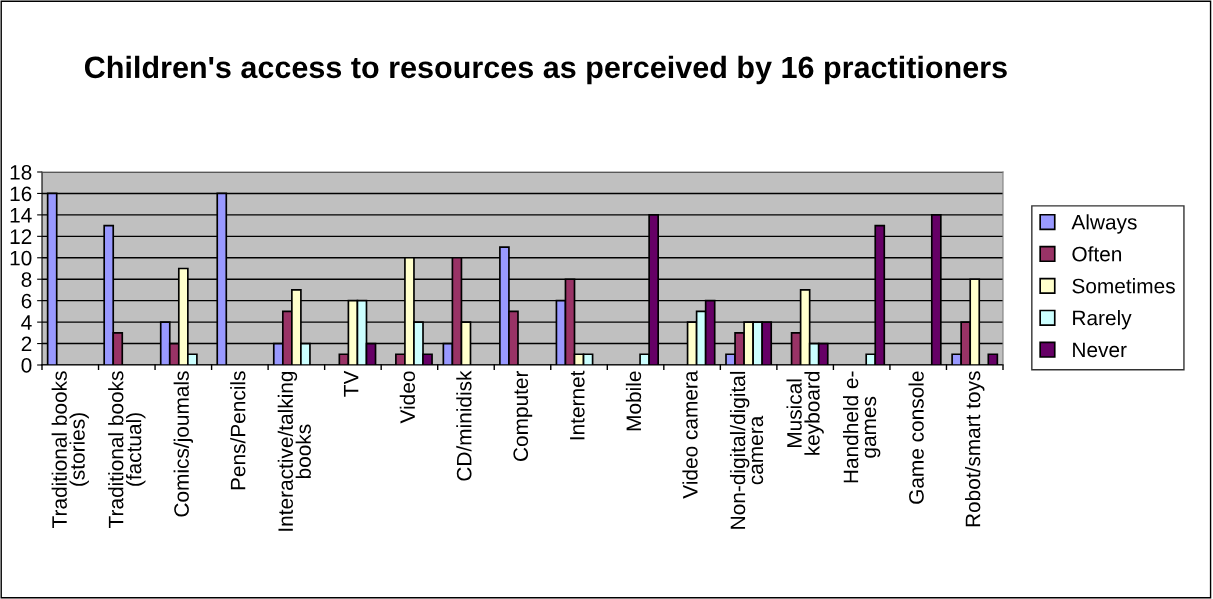 Image resolution: width=1213 pixels, height=599 pixels. I want to click on x-tick-label: Robot/smart toys, so click(975, 449).